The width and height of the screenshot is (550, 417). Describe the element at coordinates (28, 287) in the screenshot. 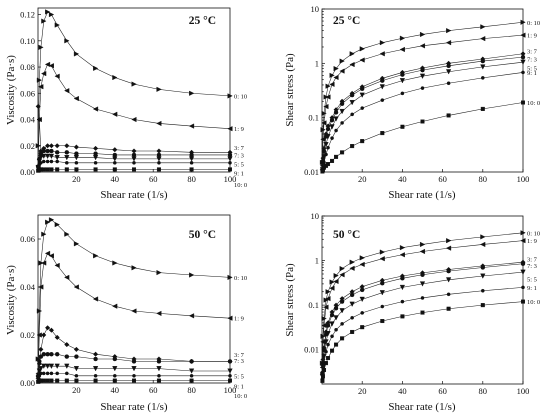

I see `y-tick-label: 0.04` at that location.